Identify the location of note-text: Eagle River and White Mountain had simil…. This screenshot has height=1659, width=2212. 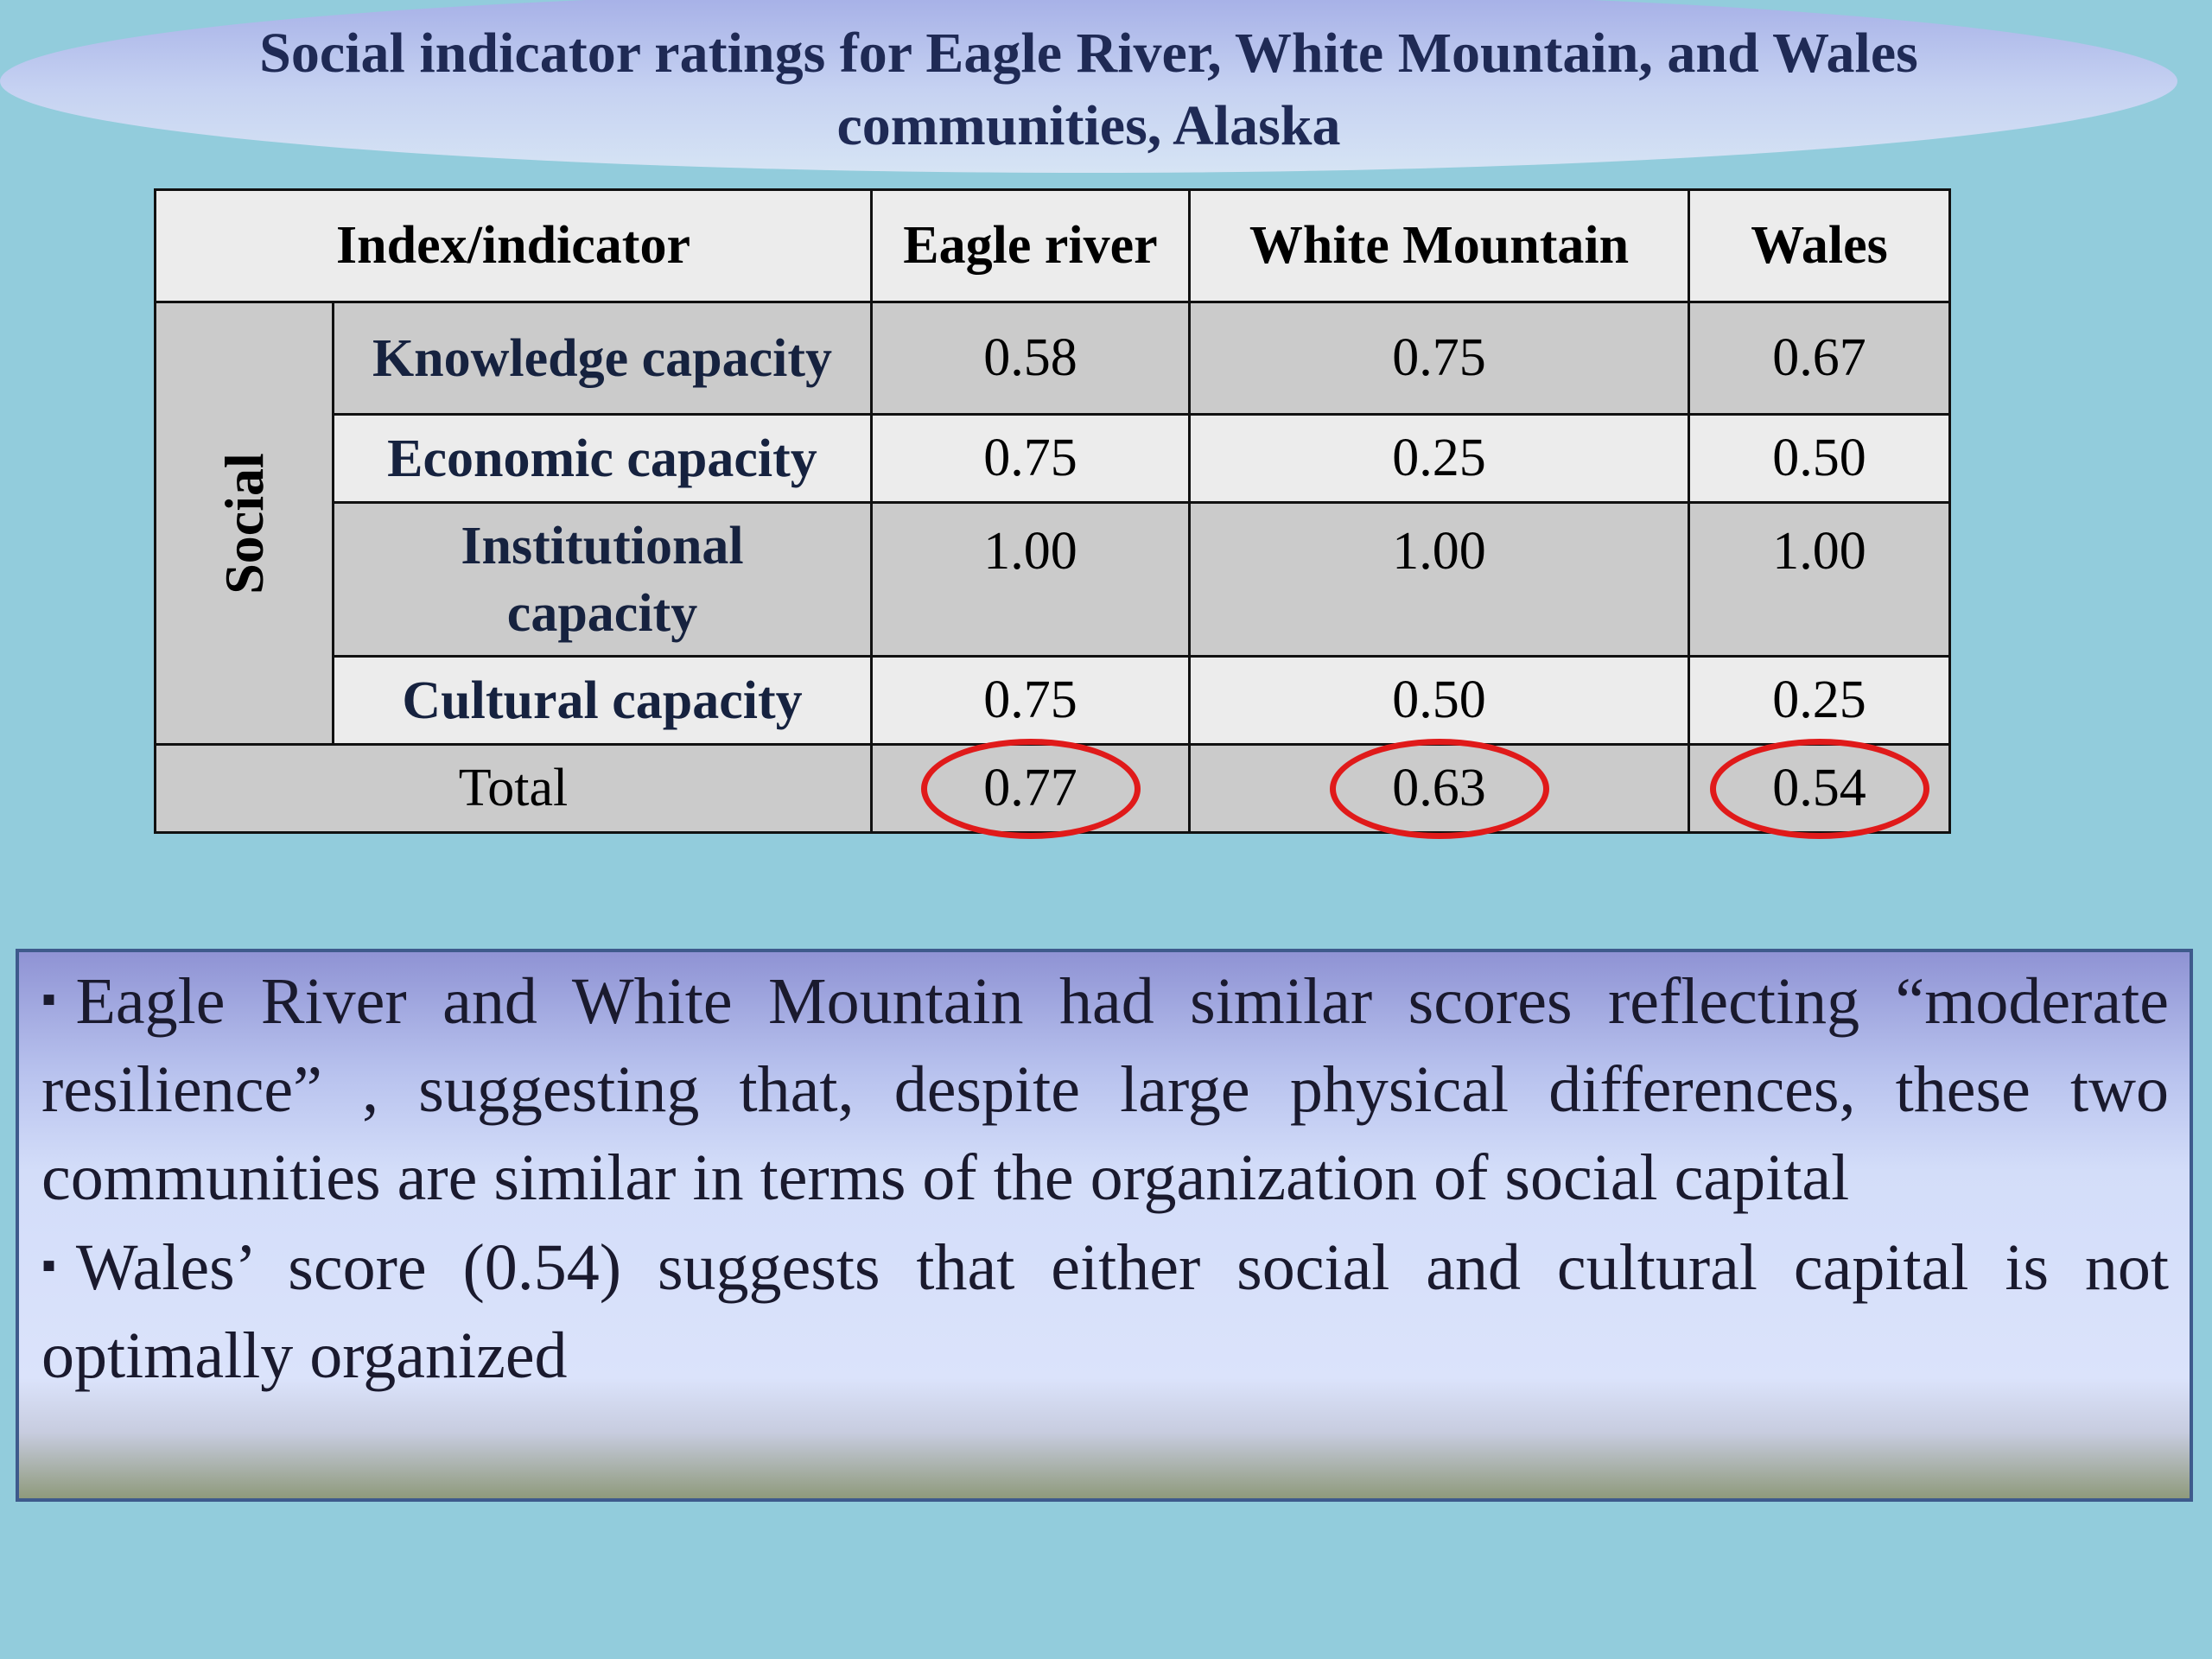
(1105, 1089).